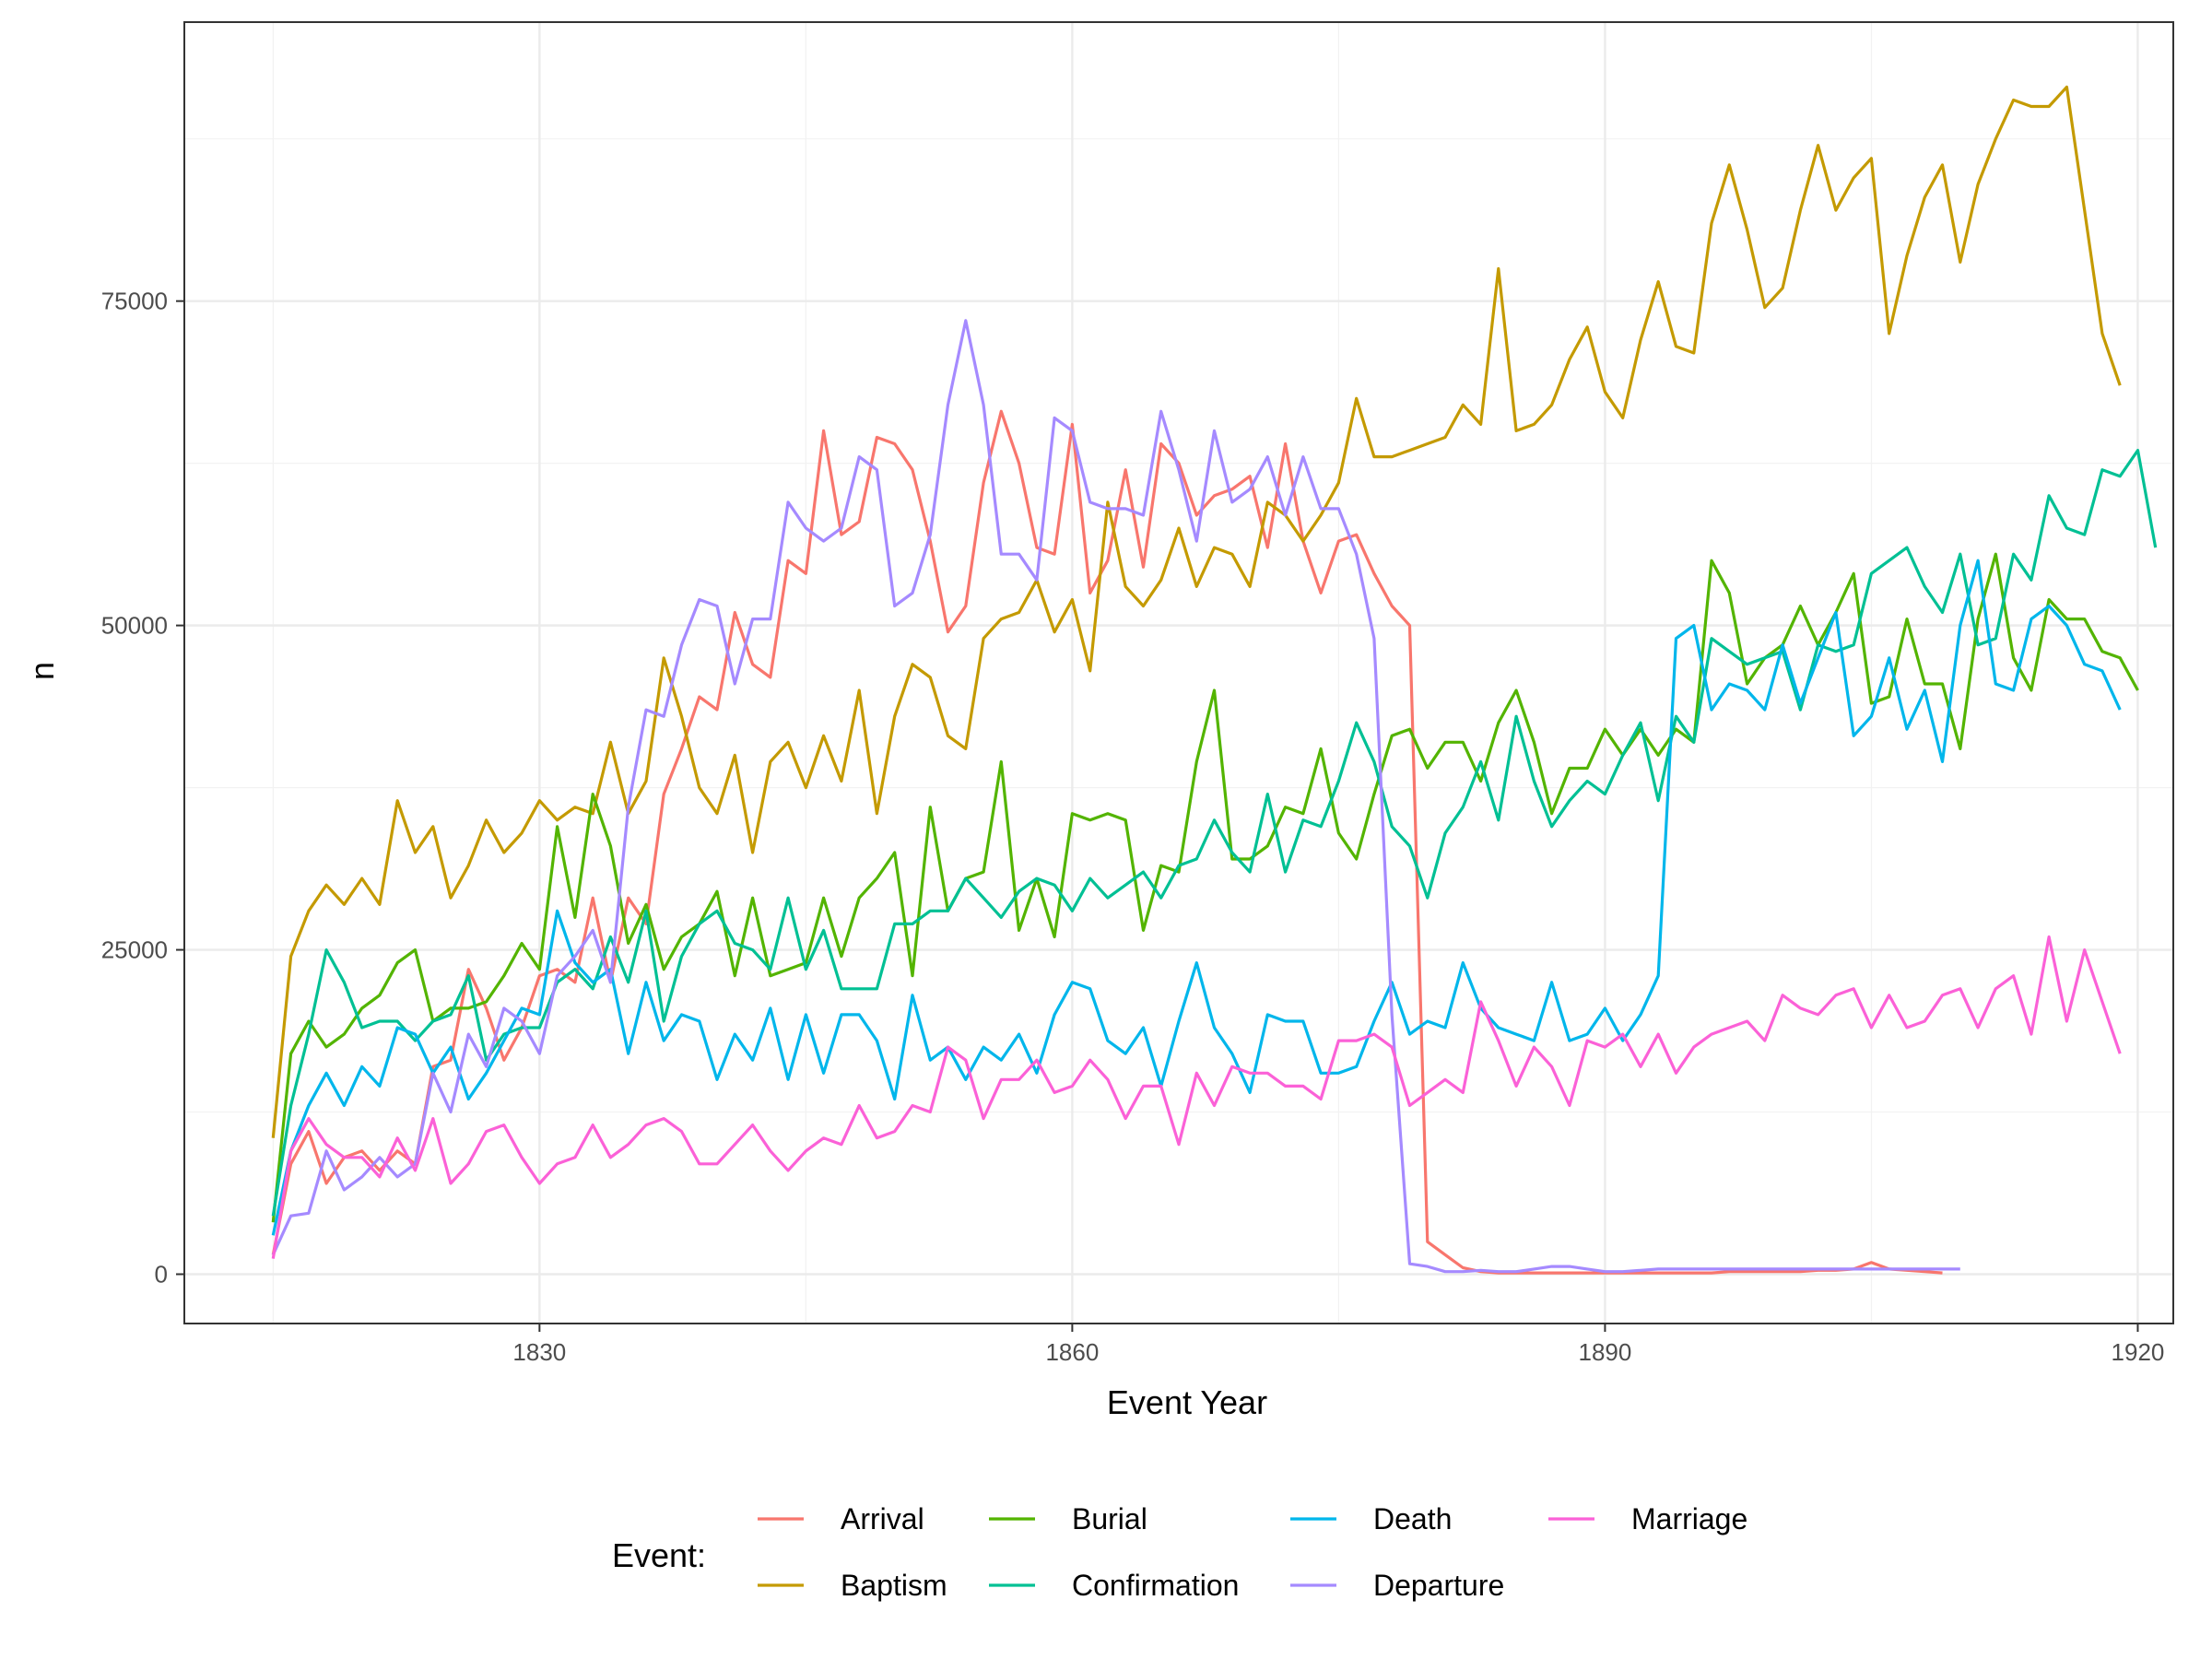  What do you see at coordinates (1109, 1518) in the screenshot?
I see `legend-label-burial: Burial` at bounding box center [1109, 1518].